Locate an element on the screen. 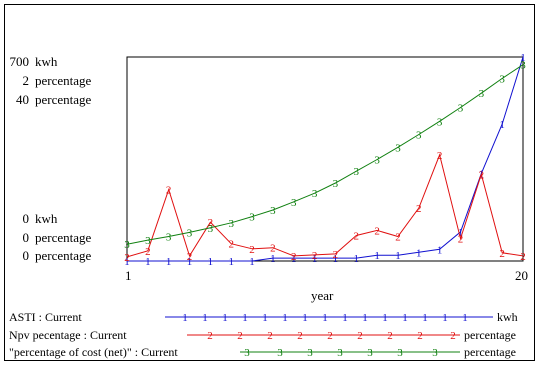  legend-name-asti: ASTI : Current is located at coordinates (45, 317).